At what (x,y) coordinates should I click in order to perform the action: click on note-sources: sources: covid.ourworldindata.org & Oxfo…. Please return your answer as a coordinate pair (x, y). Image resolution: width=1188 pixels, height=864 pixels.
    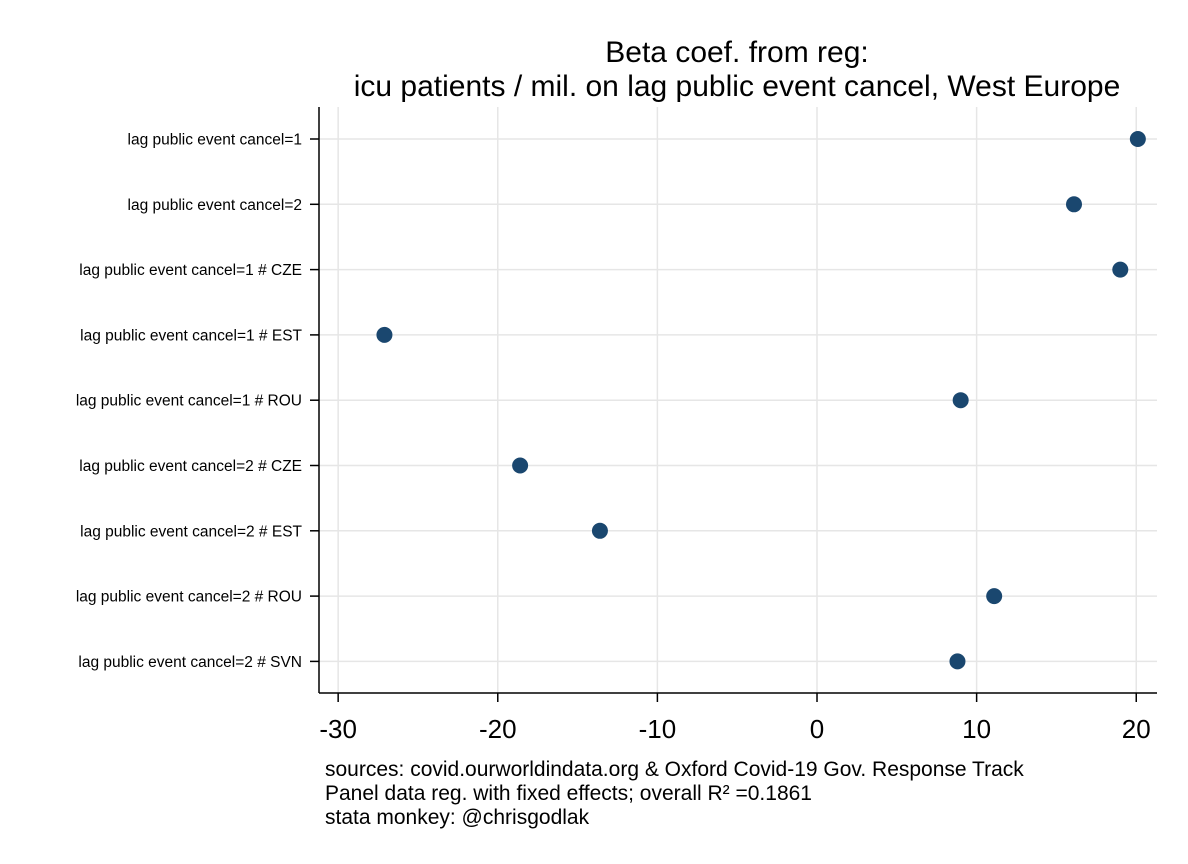
    Looking at the image, I should click on (674, 769).